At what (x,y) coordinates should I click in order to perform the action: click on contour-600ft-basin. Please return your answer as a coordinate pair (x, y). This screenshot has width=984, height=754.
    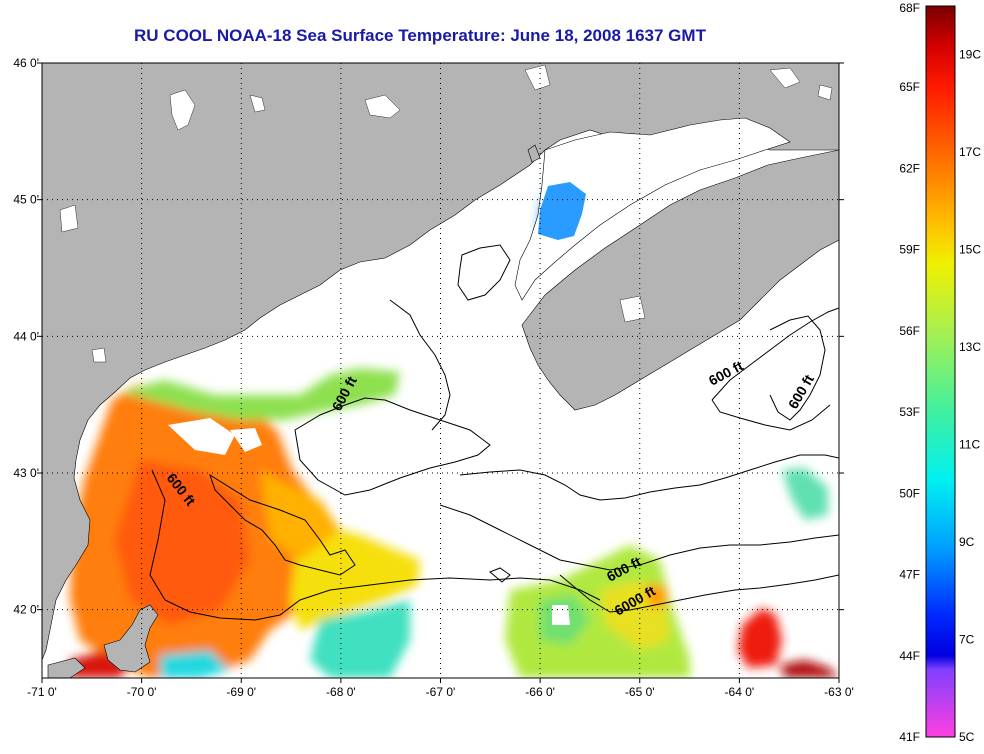
    Looking at the image, I should click on (420, 365).